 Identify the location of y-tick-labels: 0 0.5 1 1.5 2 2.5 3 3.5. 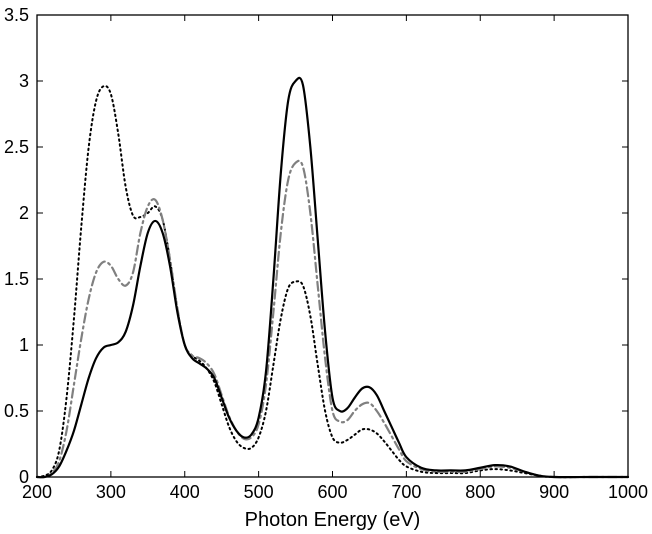
(16, 246).